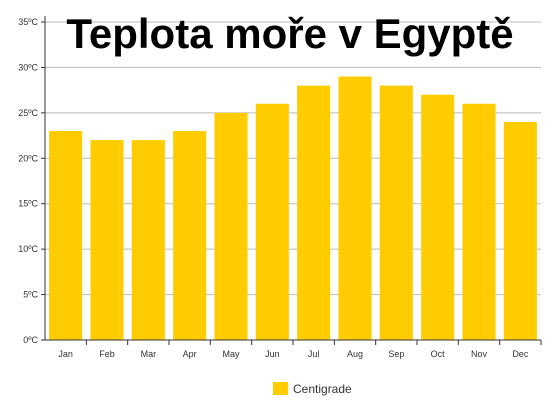 Image resolution: width=555 pixels, height=407 pixels. What do you see at coordinates (190, 235) in the screenshot?
I see `bar-apr` at bounding box center [190, 235].